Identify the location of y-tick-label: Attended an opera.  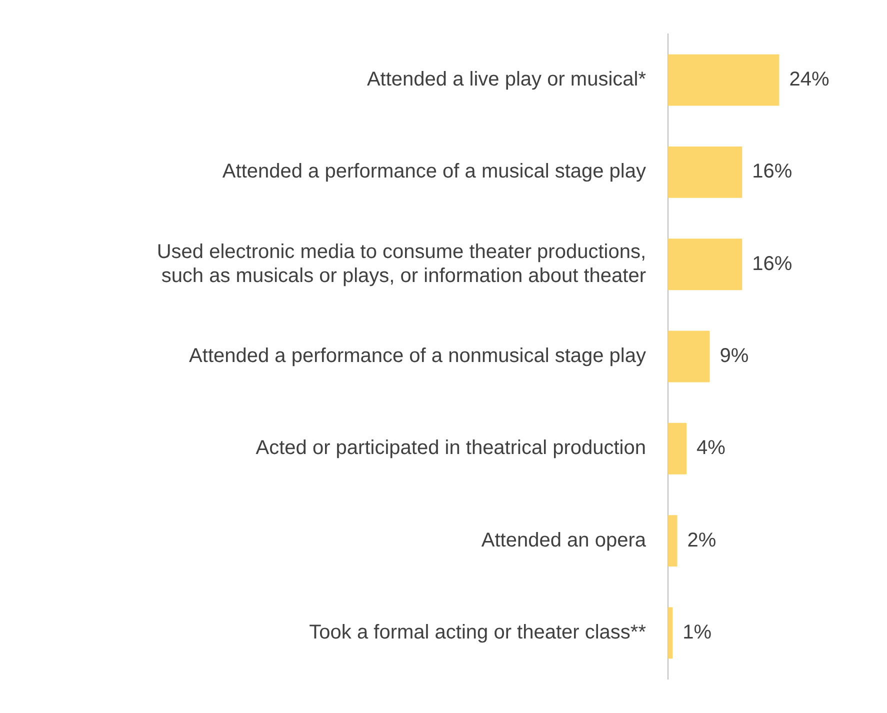
(564, 540).